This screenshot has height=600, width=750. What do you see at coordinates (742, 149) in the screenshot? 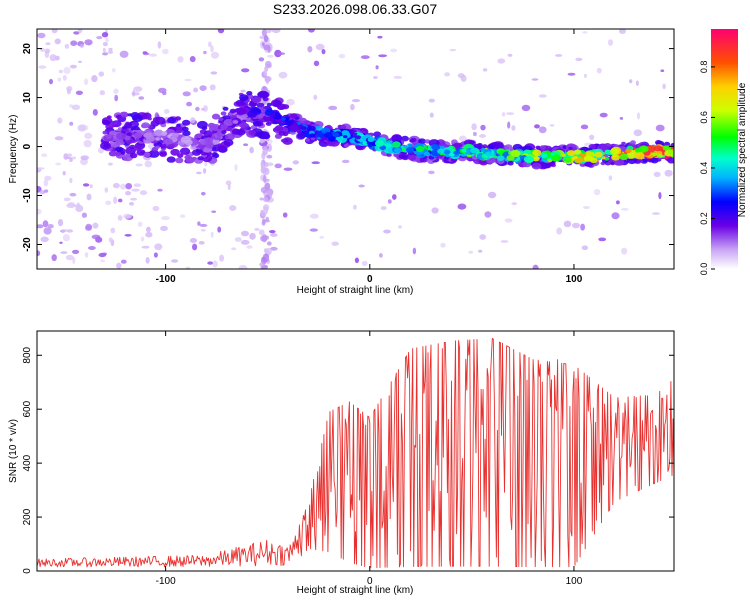
I see `colorbar-label: Normalized spectral amplitude` at bounding box center [742, 149].